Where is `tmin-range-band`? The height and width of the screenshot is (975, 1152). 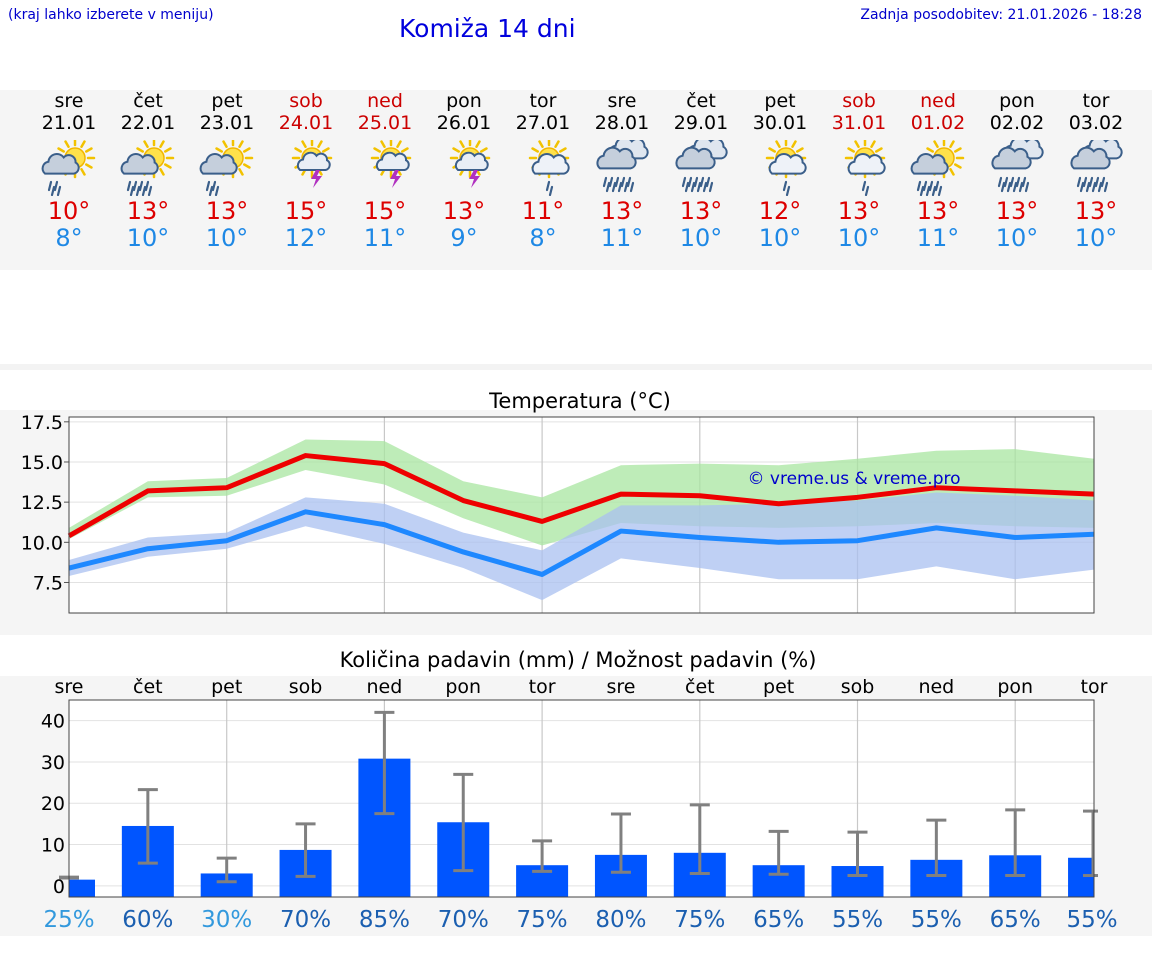 tmin-range-band is located at coordinates (582, 546).